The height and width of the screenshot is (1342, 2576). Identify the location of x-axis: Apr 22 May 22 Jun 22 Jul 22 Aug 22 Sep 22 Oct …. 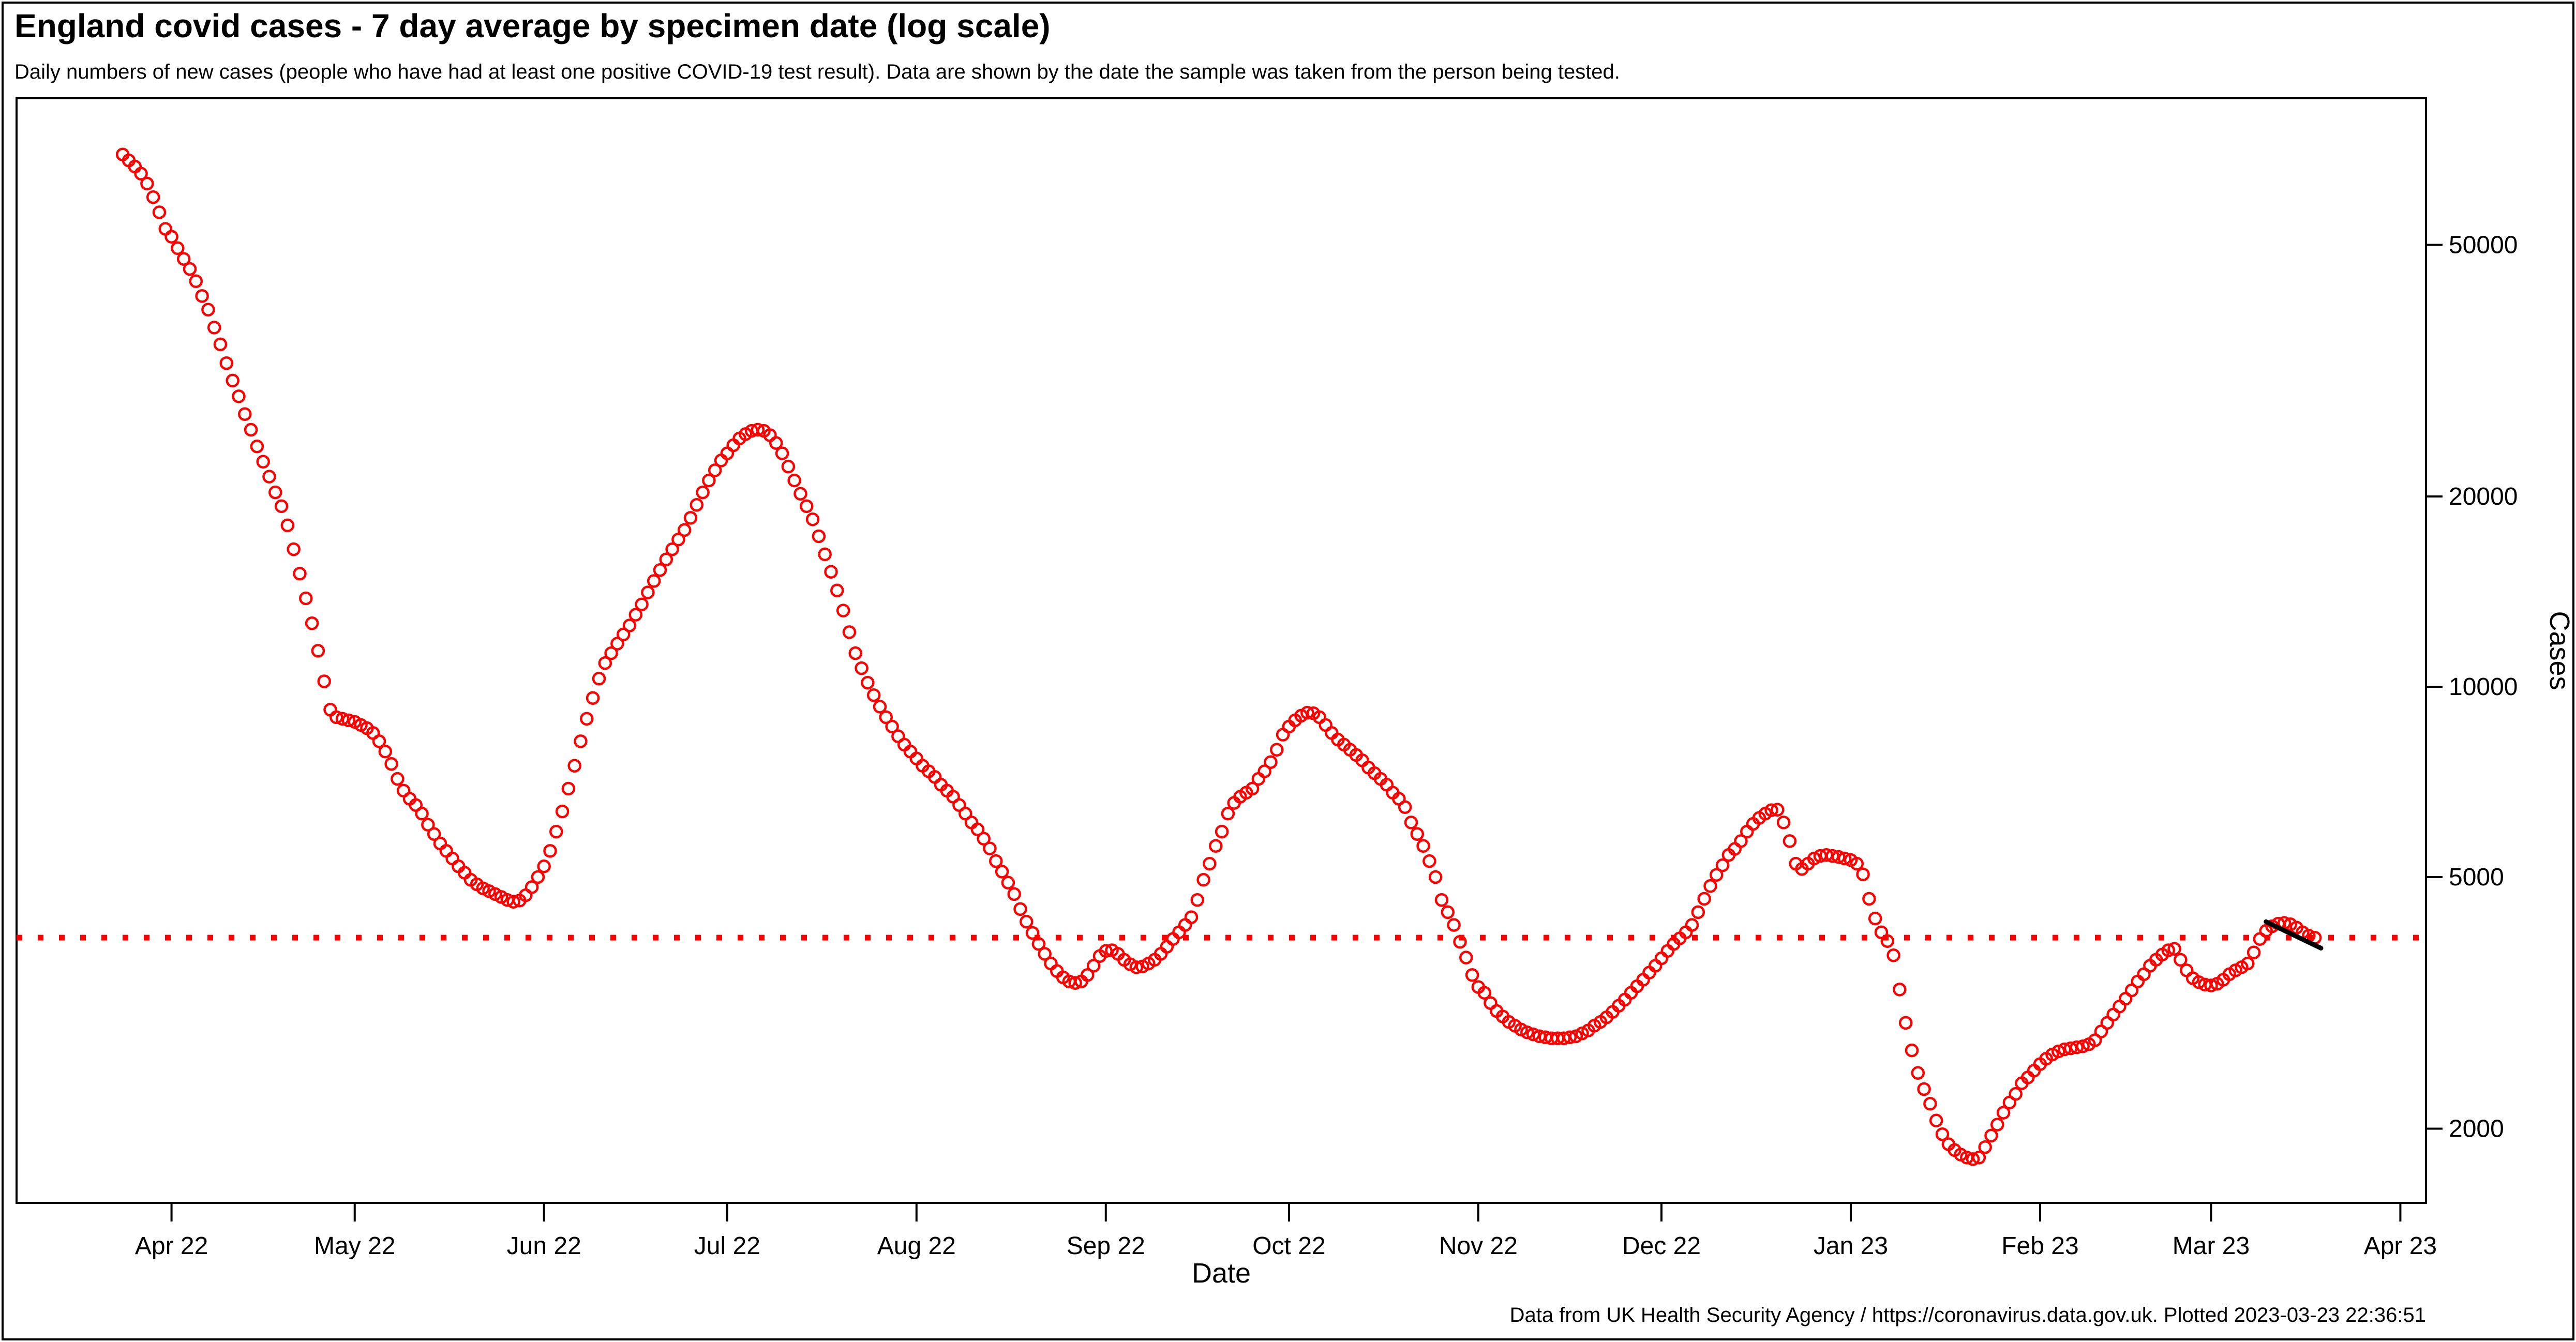
(1286, 1231).